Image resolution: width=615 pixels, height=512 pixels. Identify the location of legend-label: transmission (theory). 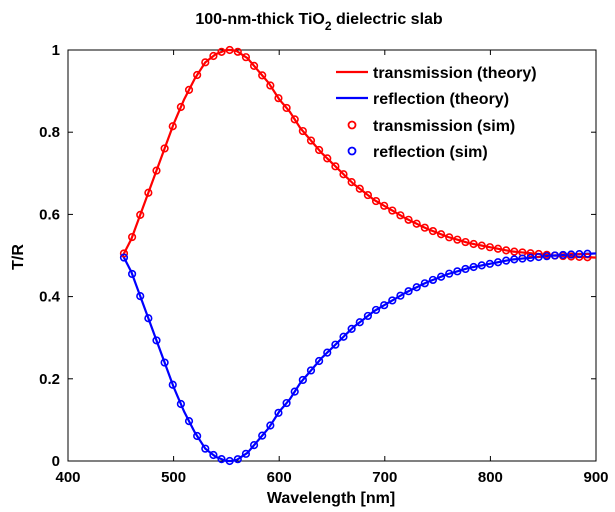
(455, 73).